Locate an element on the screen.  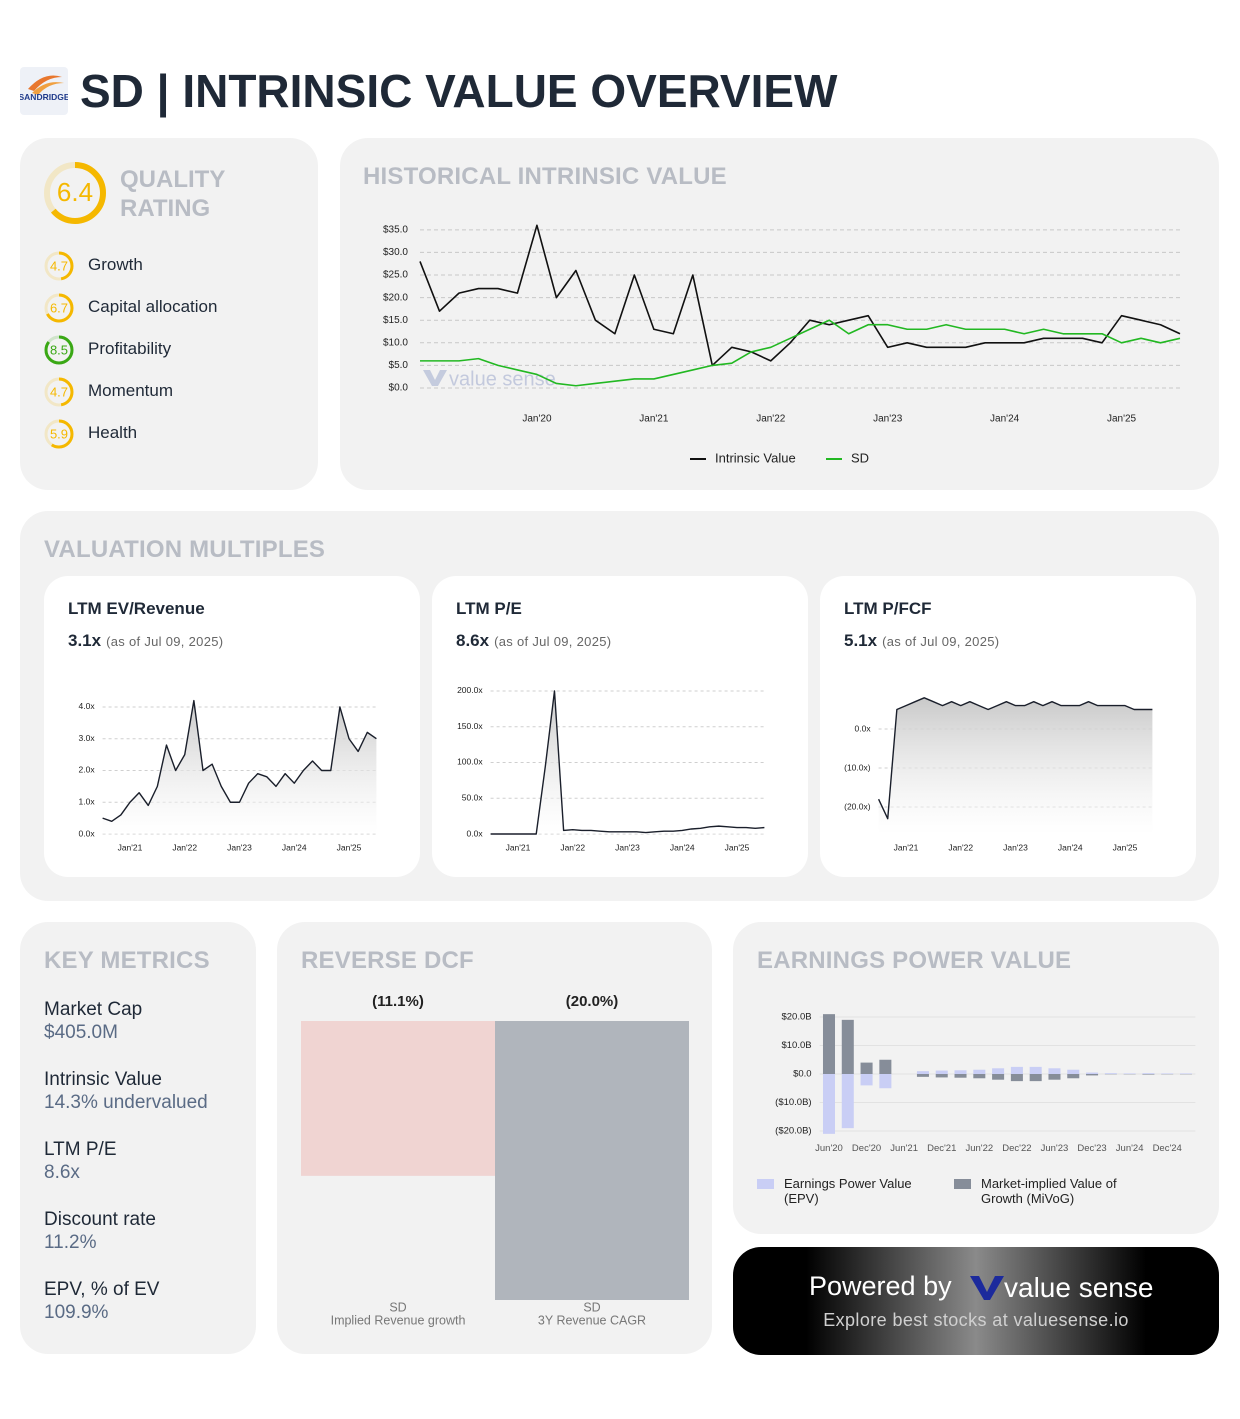
section-title: VALUATION MULTIPLES is located at coordinates (185, 549).